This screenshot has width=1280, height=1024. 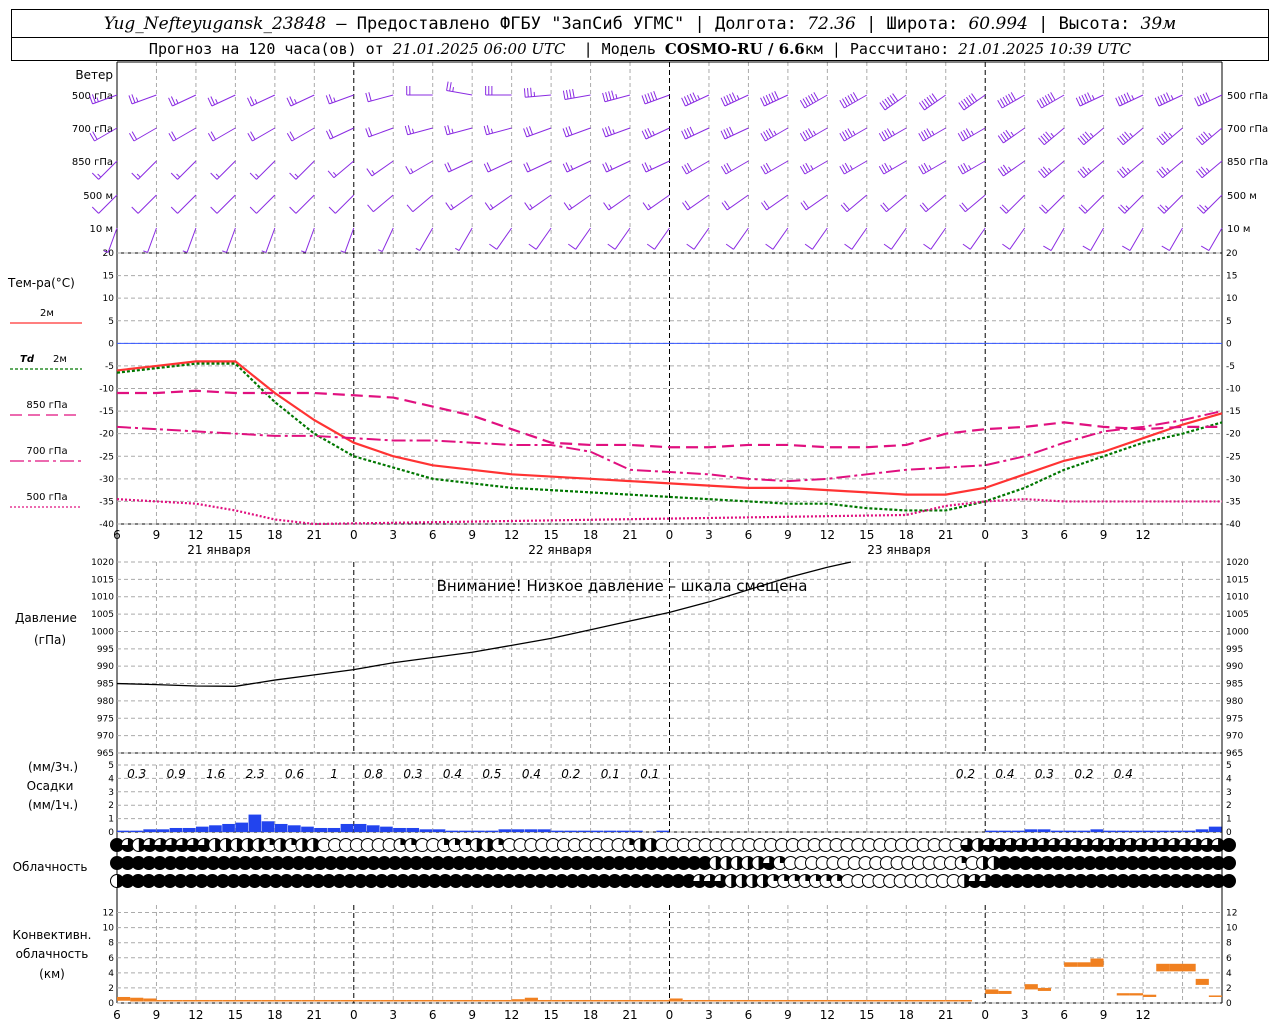 What do you see at coordinates (1229, 959) in the screenshot?
I see `y-tick-label: 6` at bounding box center [1229, 959].